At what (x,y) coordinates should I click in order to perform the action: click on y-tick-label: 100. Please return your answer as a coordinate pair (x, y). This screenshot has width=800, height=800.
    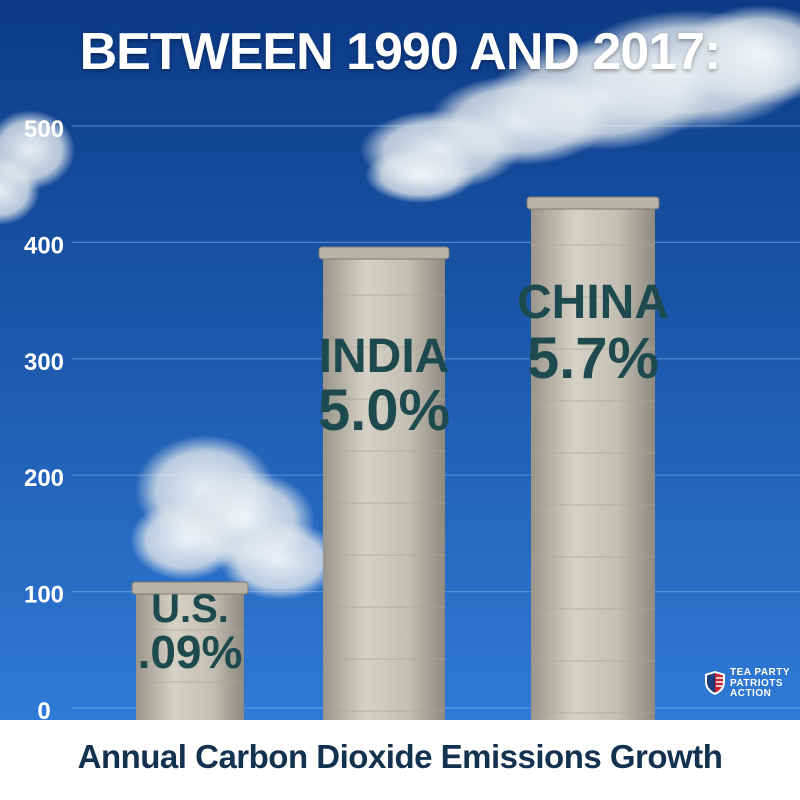
    Looking at the image, I should click on (44, 595).